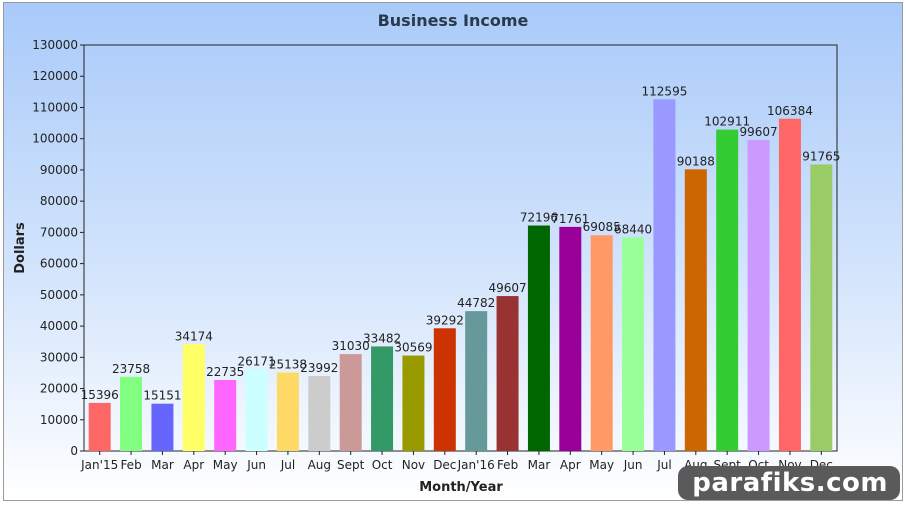 This screenshot has width=906, height=505. Describe the element at coordinates (382, 338) in the screenshot. I see `data-label: 33482` at that location.